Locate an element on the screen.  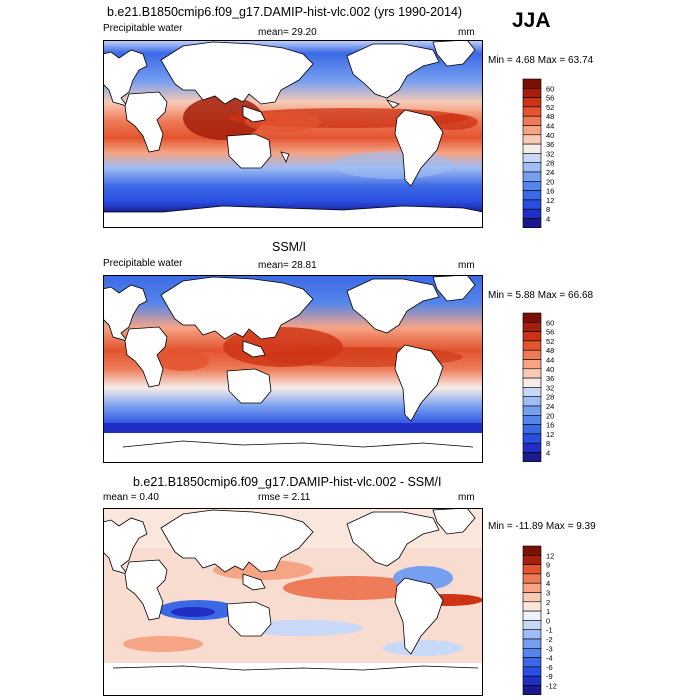
colorbar-tick-label: 6 is located at coordinates (548, 574).